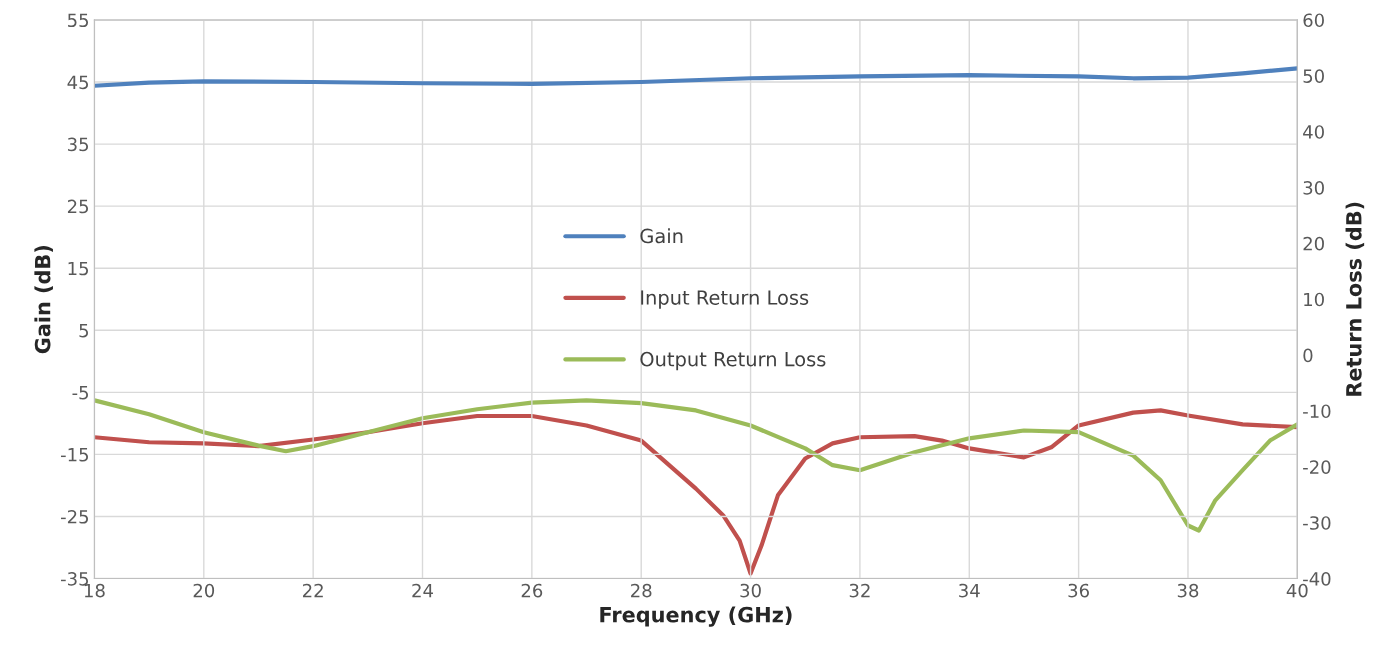 Image resolution: width=1389 pixels, height=665 pixels. I want to click on x-tick-label: 36, so click(1078, 590).